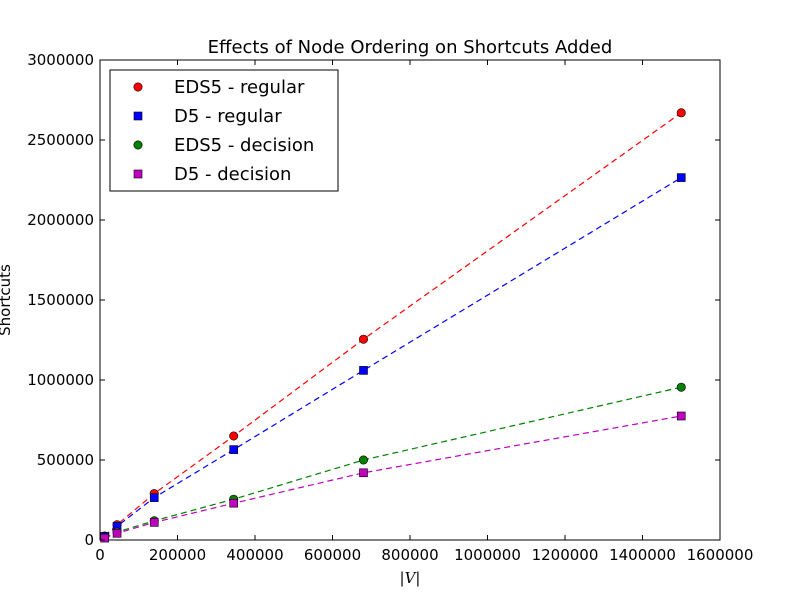  Describe the element at coordinates (254, 555) in the screenshot. I see `x-tick-label: 400000` at that location.